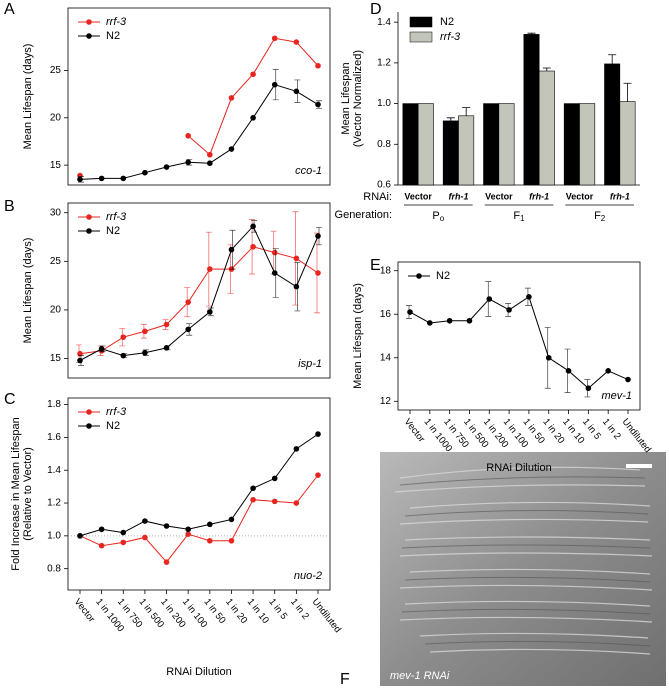 The width and height of the screenshot is (669, 688). What do you see at coordinates (28, 494) in the screenshot?
I see `y-axis-label: (Relative to Vector)` at bounding box center [28, 494].